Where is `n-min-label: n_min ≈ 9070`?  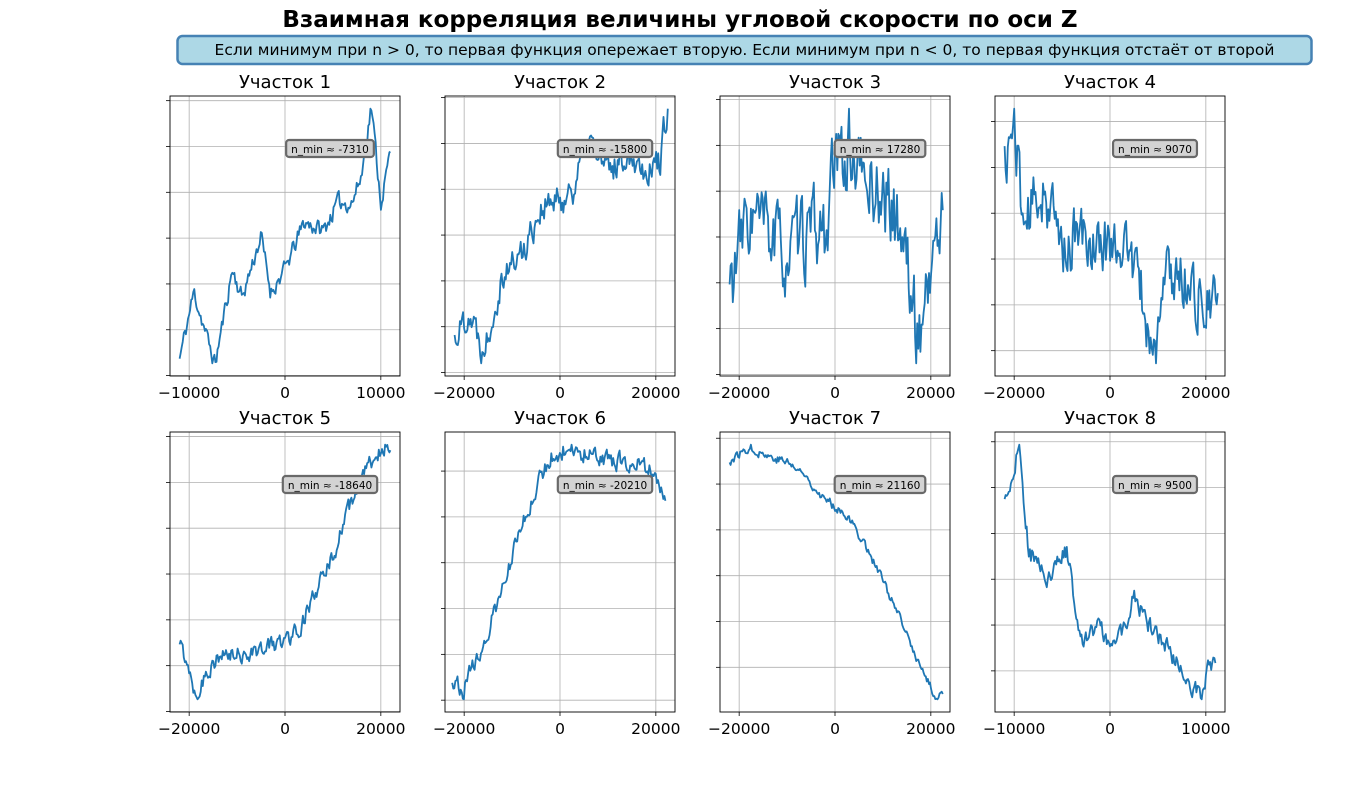 n-min-label: n_min ≈ 9070 is located at coordinates (1155, 150).